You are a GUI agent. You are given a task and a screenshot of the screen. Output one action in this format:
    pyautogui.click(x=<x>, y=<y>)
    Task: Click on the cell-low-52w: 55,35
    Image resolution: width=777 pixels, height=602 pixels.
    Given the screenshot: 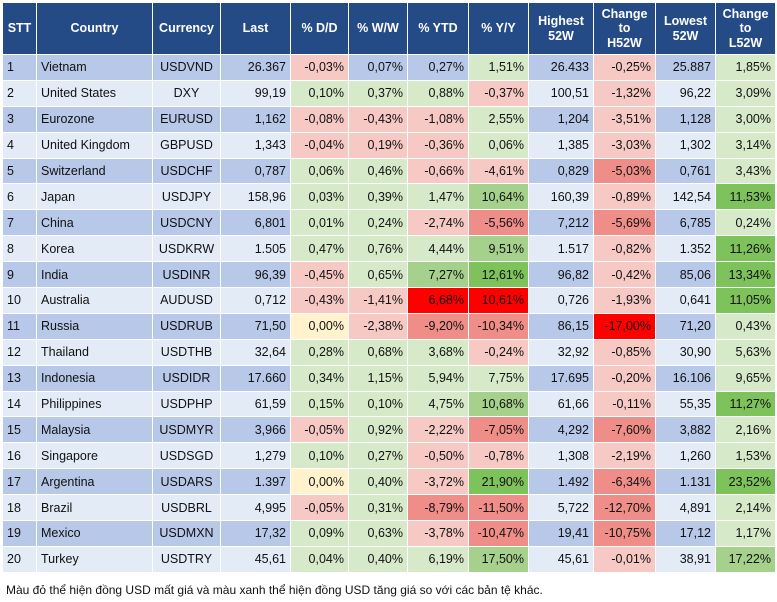 What is the action you would take?
    pyautogui.click(x=685, y=404)
    